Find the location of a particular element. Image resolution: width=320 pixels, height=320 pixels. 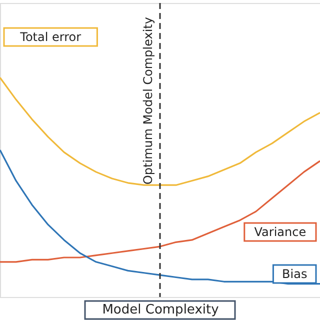

series-label: Bias is located at coordinates (295, 274).